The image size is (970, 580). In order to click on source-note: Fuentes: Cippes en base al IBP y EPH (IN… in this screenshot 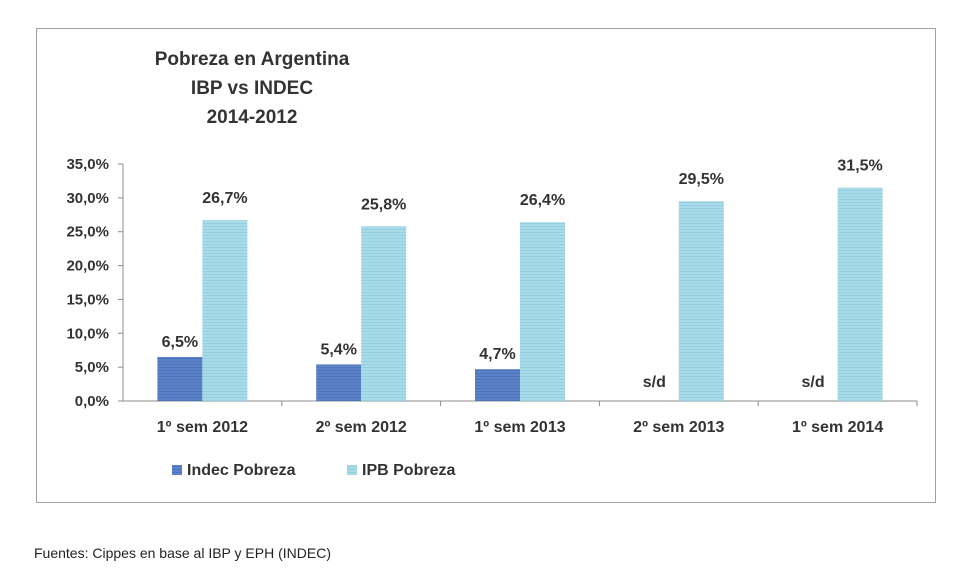, I will do `click(182, 553)`.